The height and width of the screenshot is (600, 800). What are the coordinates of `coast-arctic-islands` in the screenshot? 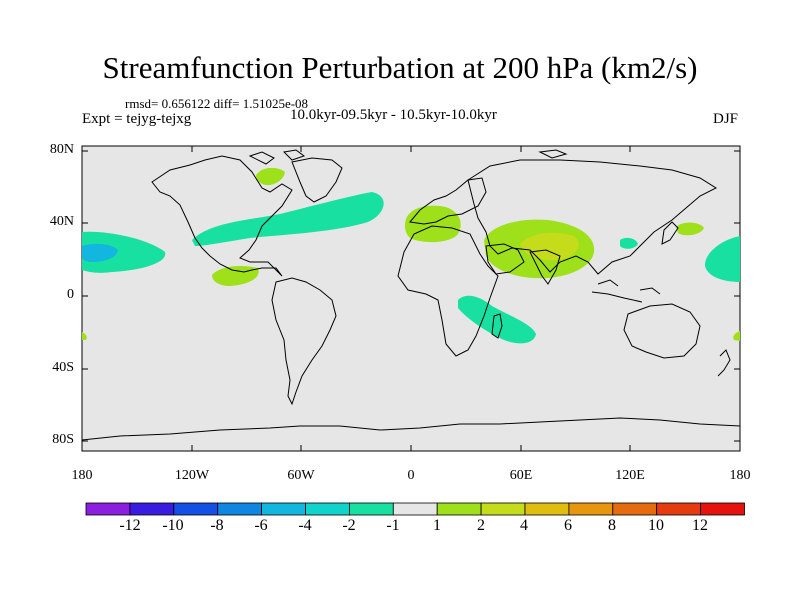 It's located at (408, 157).